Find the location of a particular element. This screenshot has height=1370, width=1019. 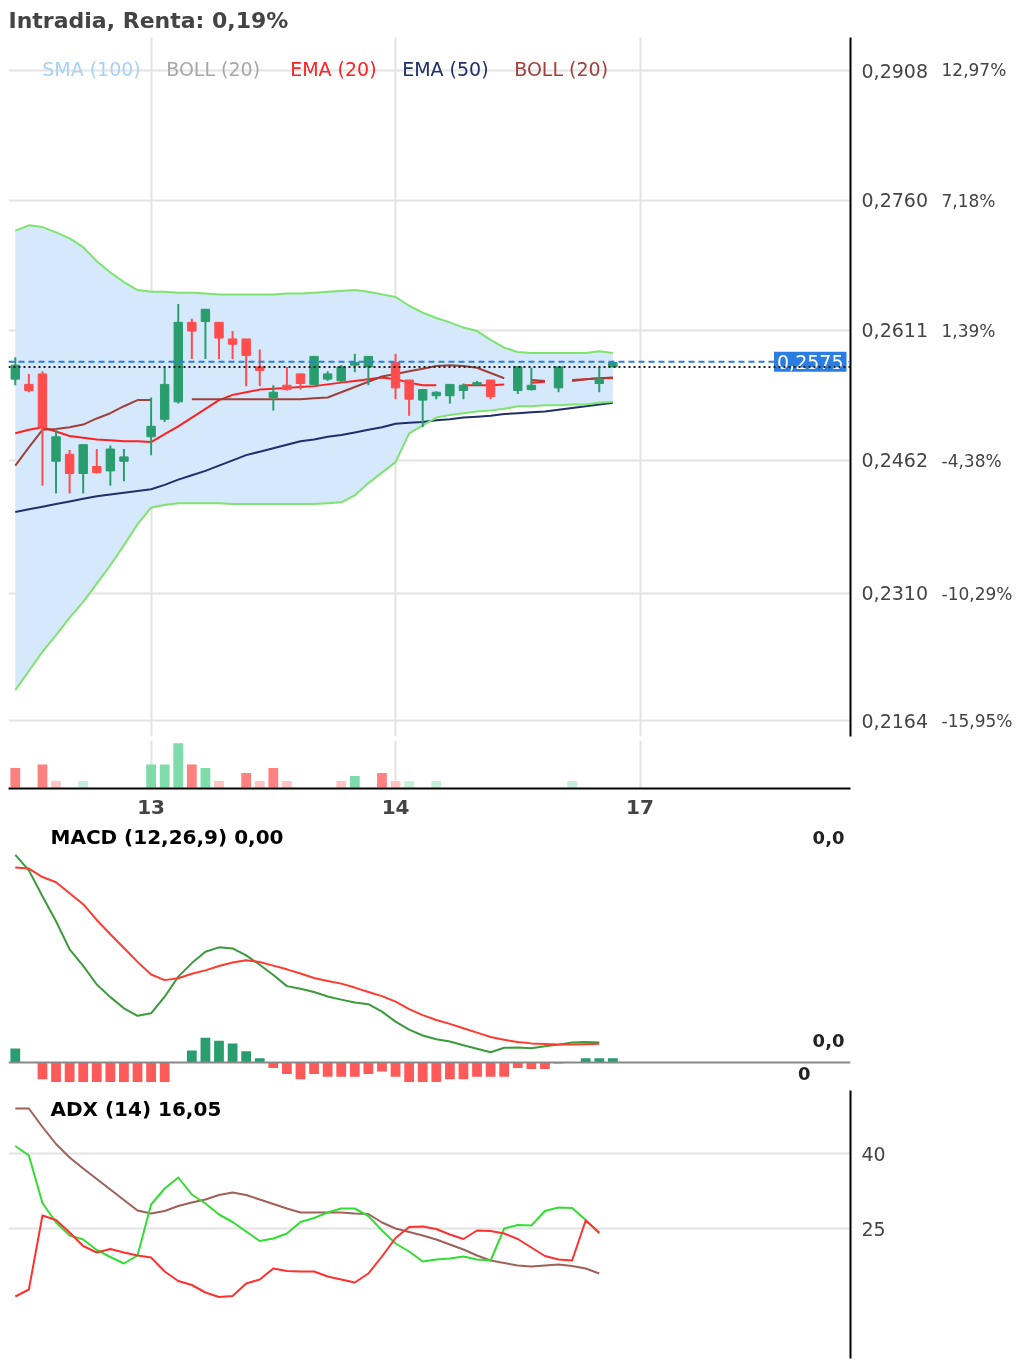

y-tick-label: 0,2760 is located at coordinates (894, 200).